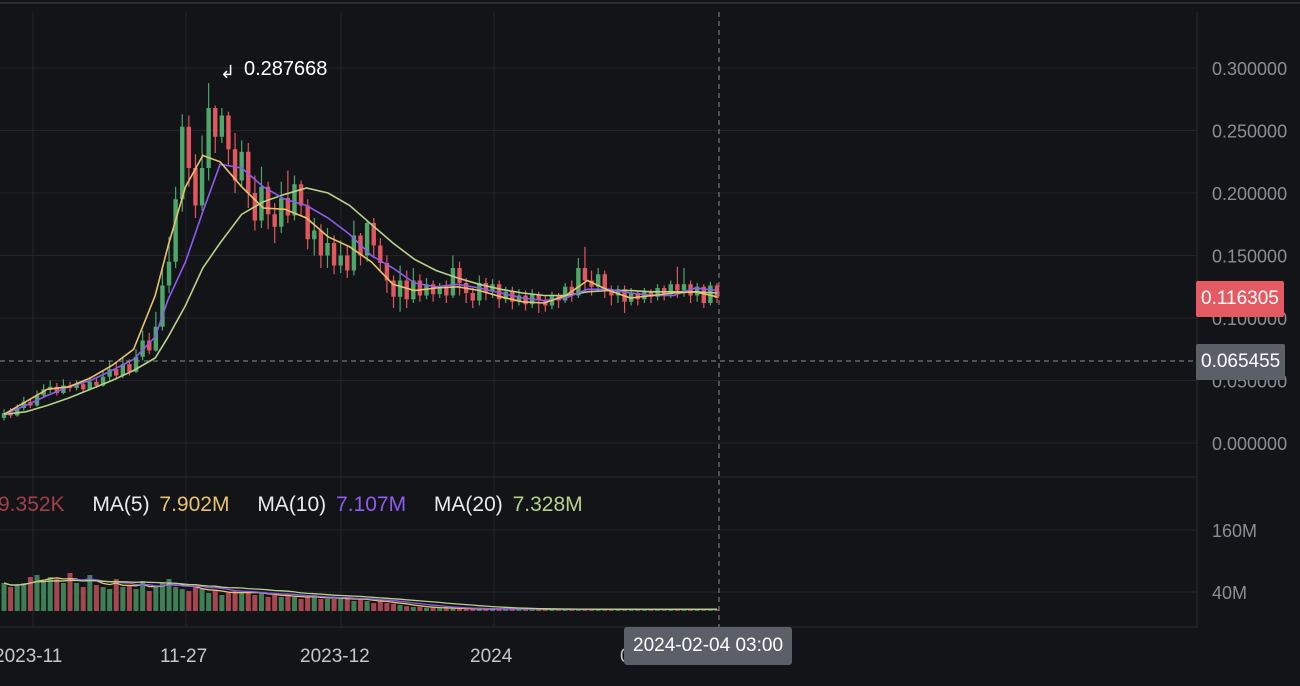 This screenshot has height=686, width=1300. I want to click on time-tick-label: 2023-12, so click(335, 656).